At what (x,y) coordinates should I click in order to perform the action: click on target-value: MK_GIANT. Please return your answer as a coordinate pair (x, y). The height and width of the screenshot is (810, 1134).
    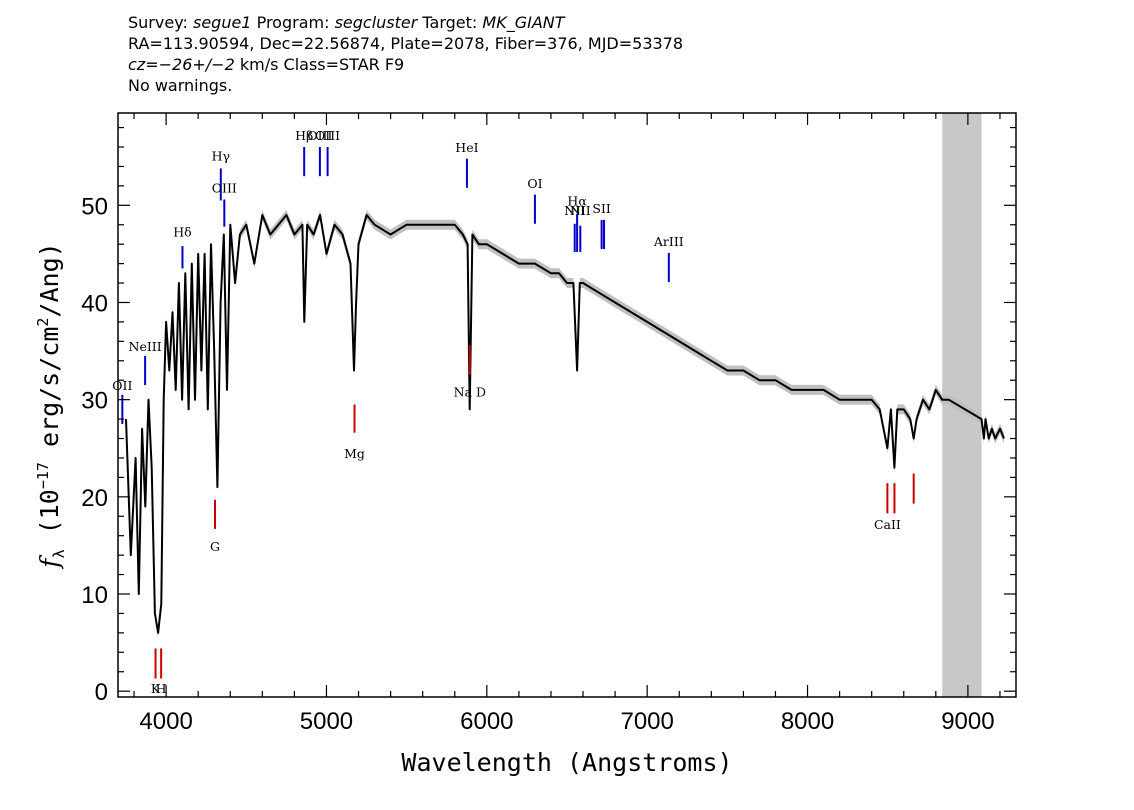
    Looking at the image, I should click on (523, 22).